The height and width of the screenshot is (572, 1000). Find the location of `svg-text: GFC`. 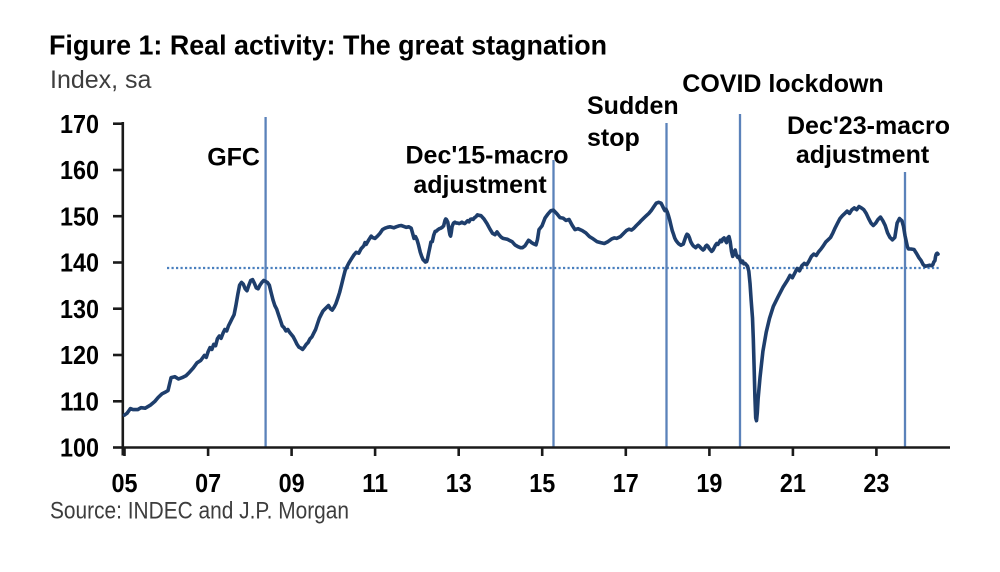

svg-text: GFC is located at coordinates (233, 158).